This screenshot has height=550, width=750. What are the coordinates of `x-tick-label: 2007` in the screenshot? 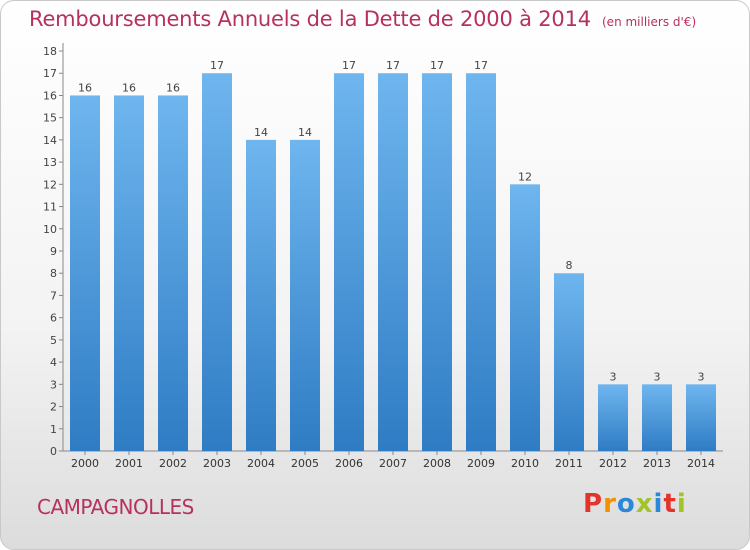 It's located at (393, 463).